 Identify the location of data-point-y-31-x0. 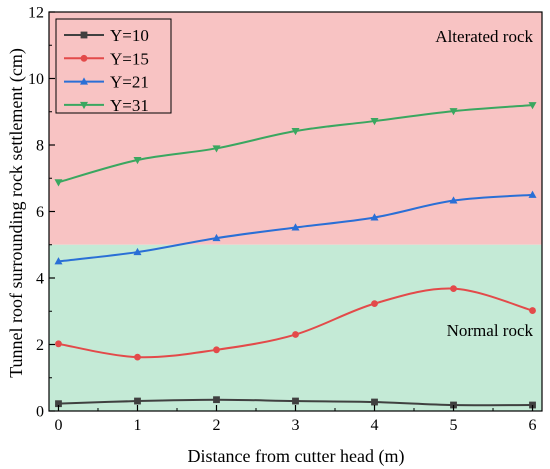
(58, 183).